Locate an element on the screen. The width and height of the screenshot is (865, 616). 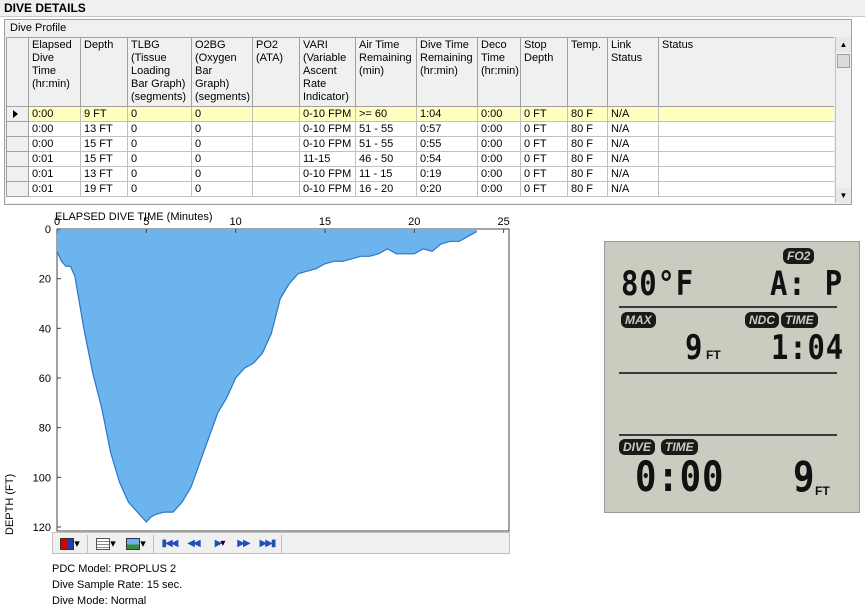
column-header: Elapsed Dive Time (hr:min) is located at coordinates (54, 72).